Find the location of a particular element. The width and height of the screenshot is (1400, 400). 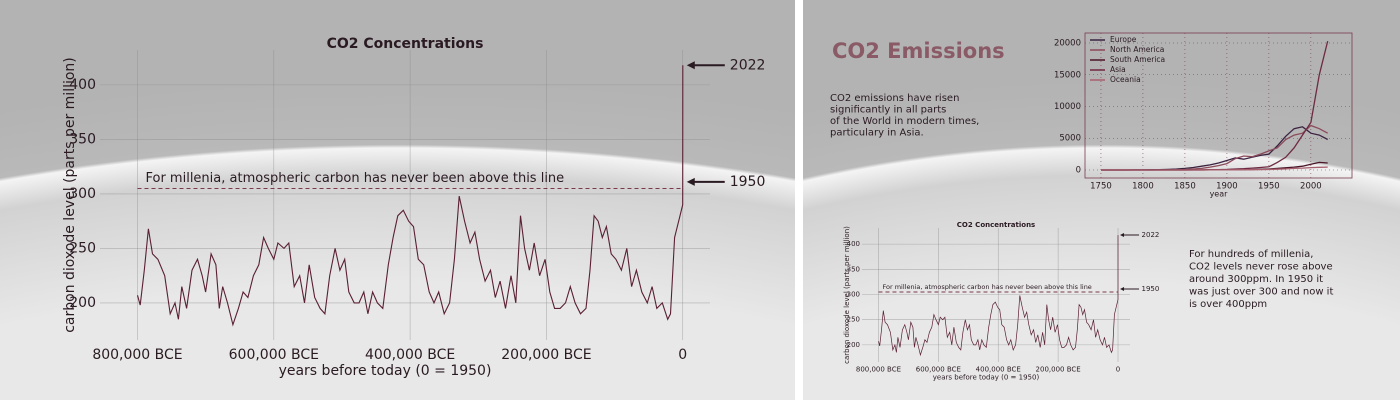

x-axis-label: year is located at coordinates (1219, 194).